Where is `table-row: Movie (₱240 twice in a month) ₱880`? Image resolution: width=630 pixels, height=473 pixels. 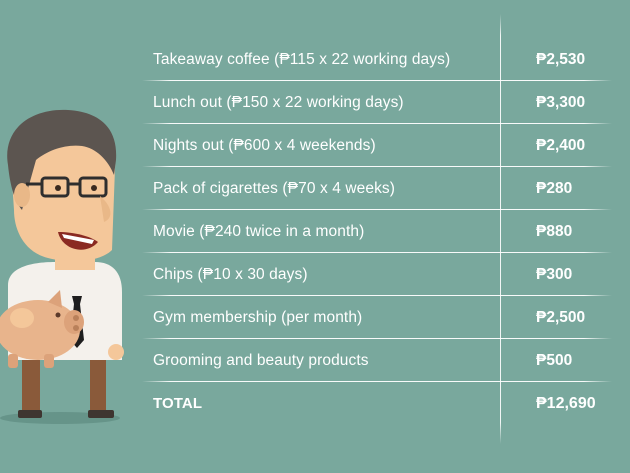
table-row: Movie (₱240 twice in a month) ₱880 is located at coordinates (377, 231).